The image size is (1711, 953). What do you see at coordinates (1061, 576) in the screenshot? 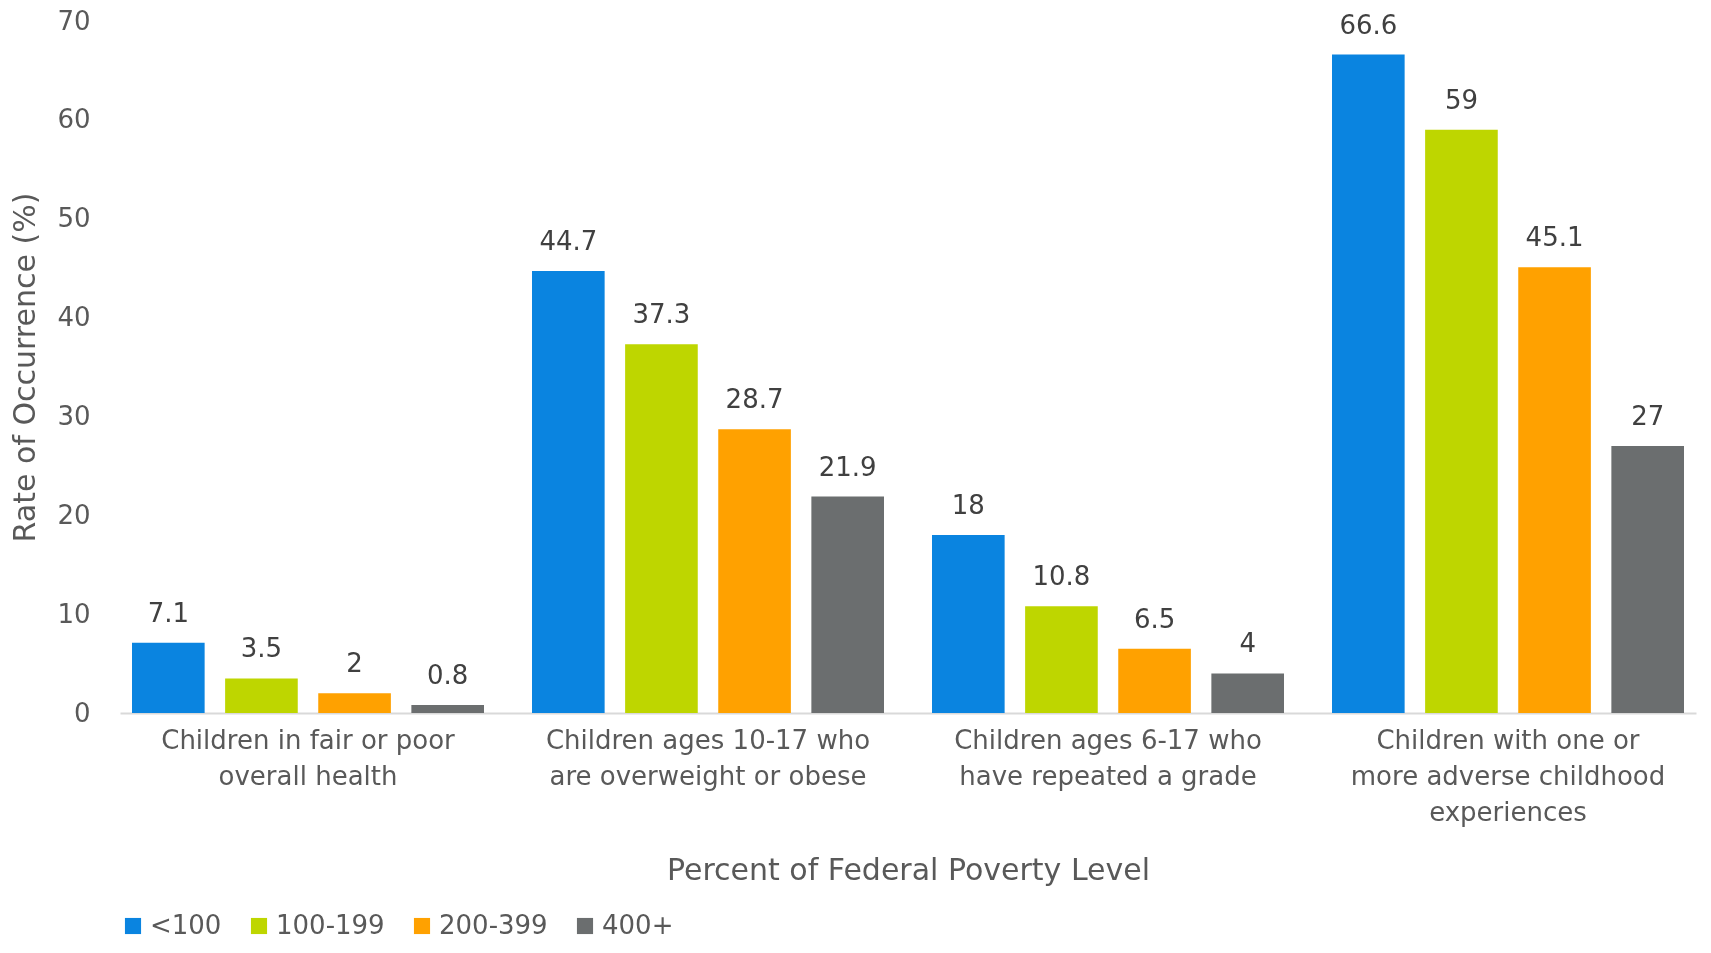
I see `data-label: 10.8` at bounding box center [1061, 576].